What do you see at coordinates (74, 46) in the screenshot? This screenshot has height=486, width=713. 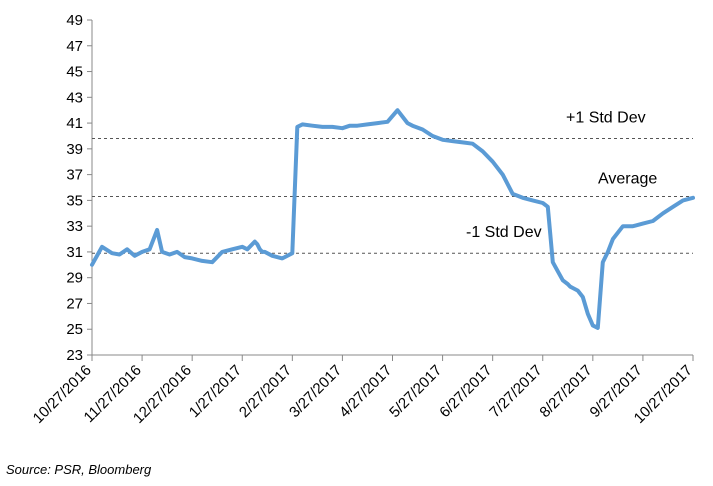 I see `y-tick-label: 47` at bounding box center [74, 46].